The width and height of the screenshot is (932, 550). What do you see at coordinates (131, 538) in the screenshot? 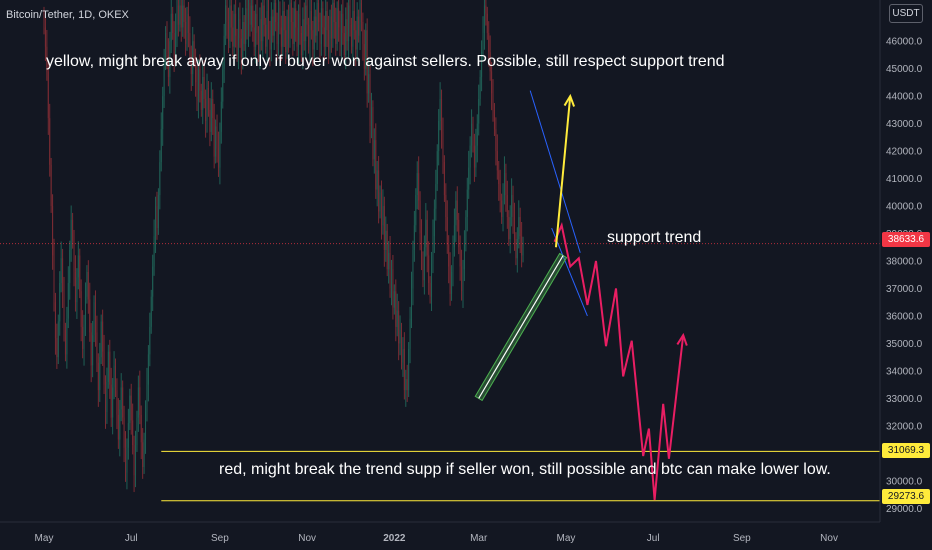
I see `x-tick-label: Jul` at bounding box center [131, 538].